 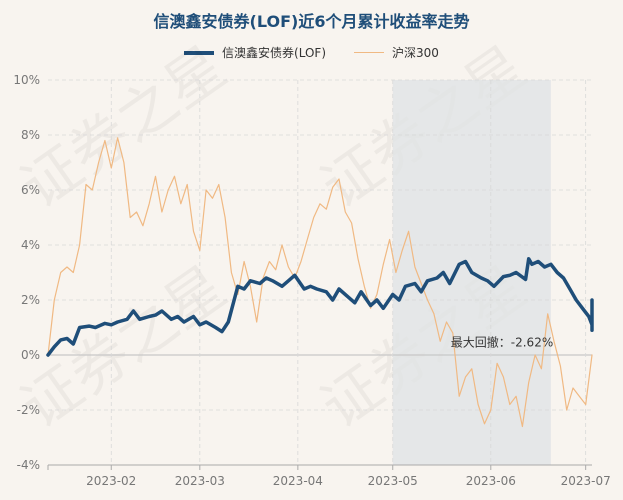 I want to click on x-tick-label: 2023-04, so click(x=298, y=481).